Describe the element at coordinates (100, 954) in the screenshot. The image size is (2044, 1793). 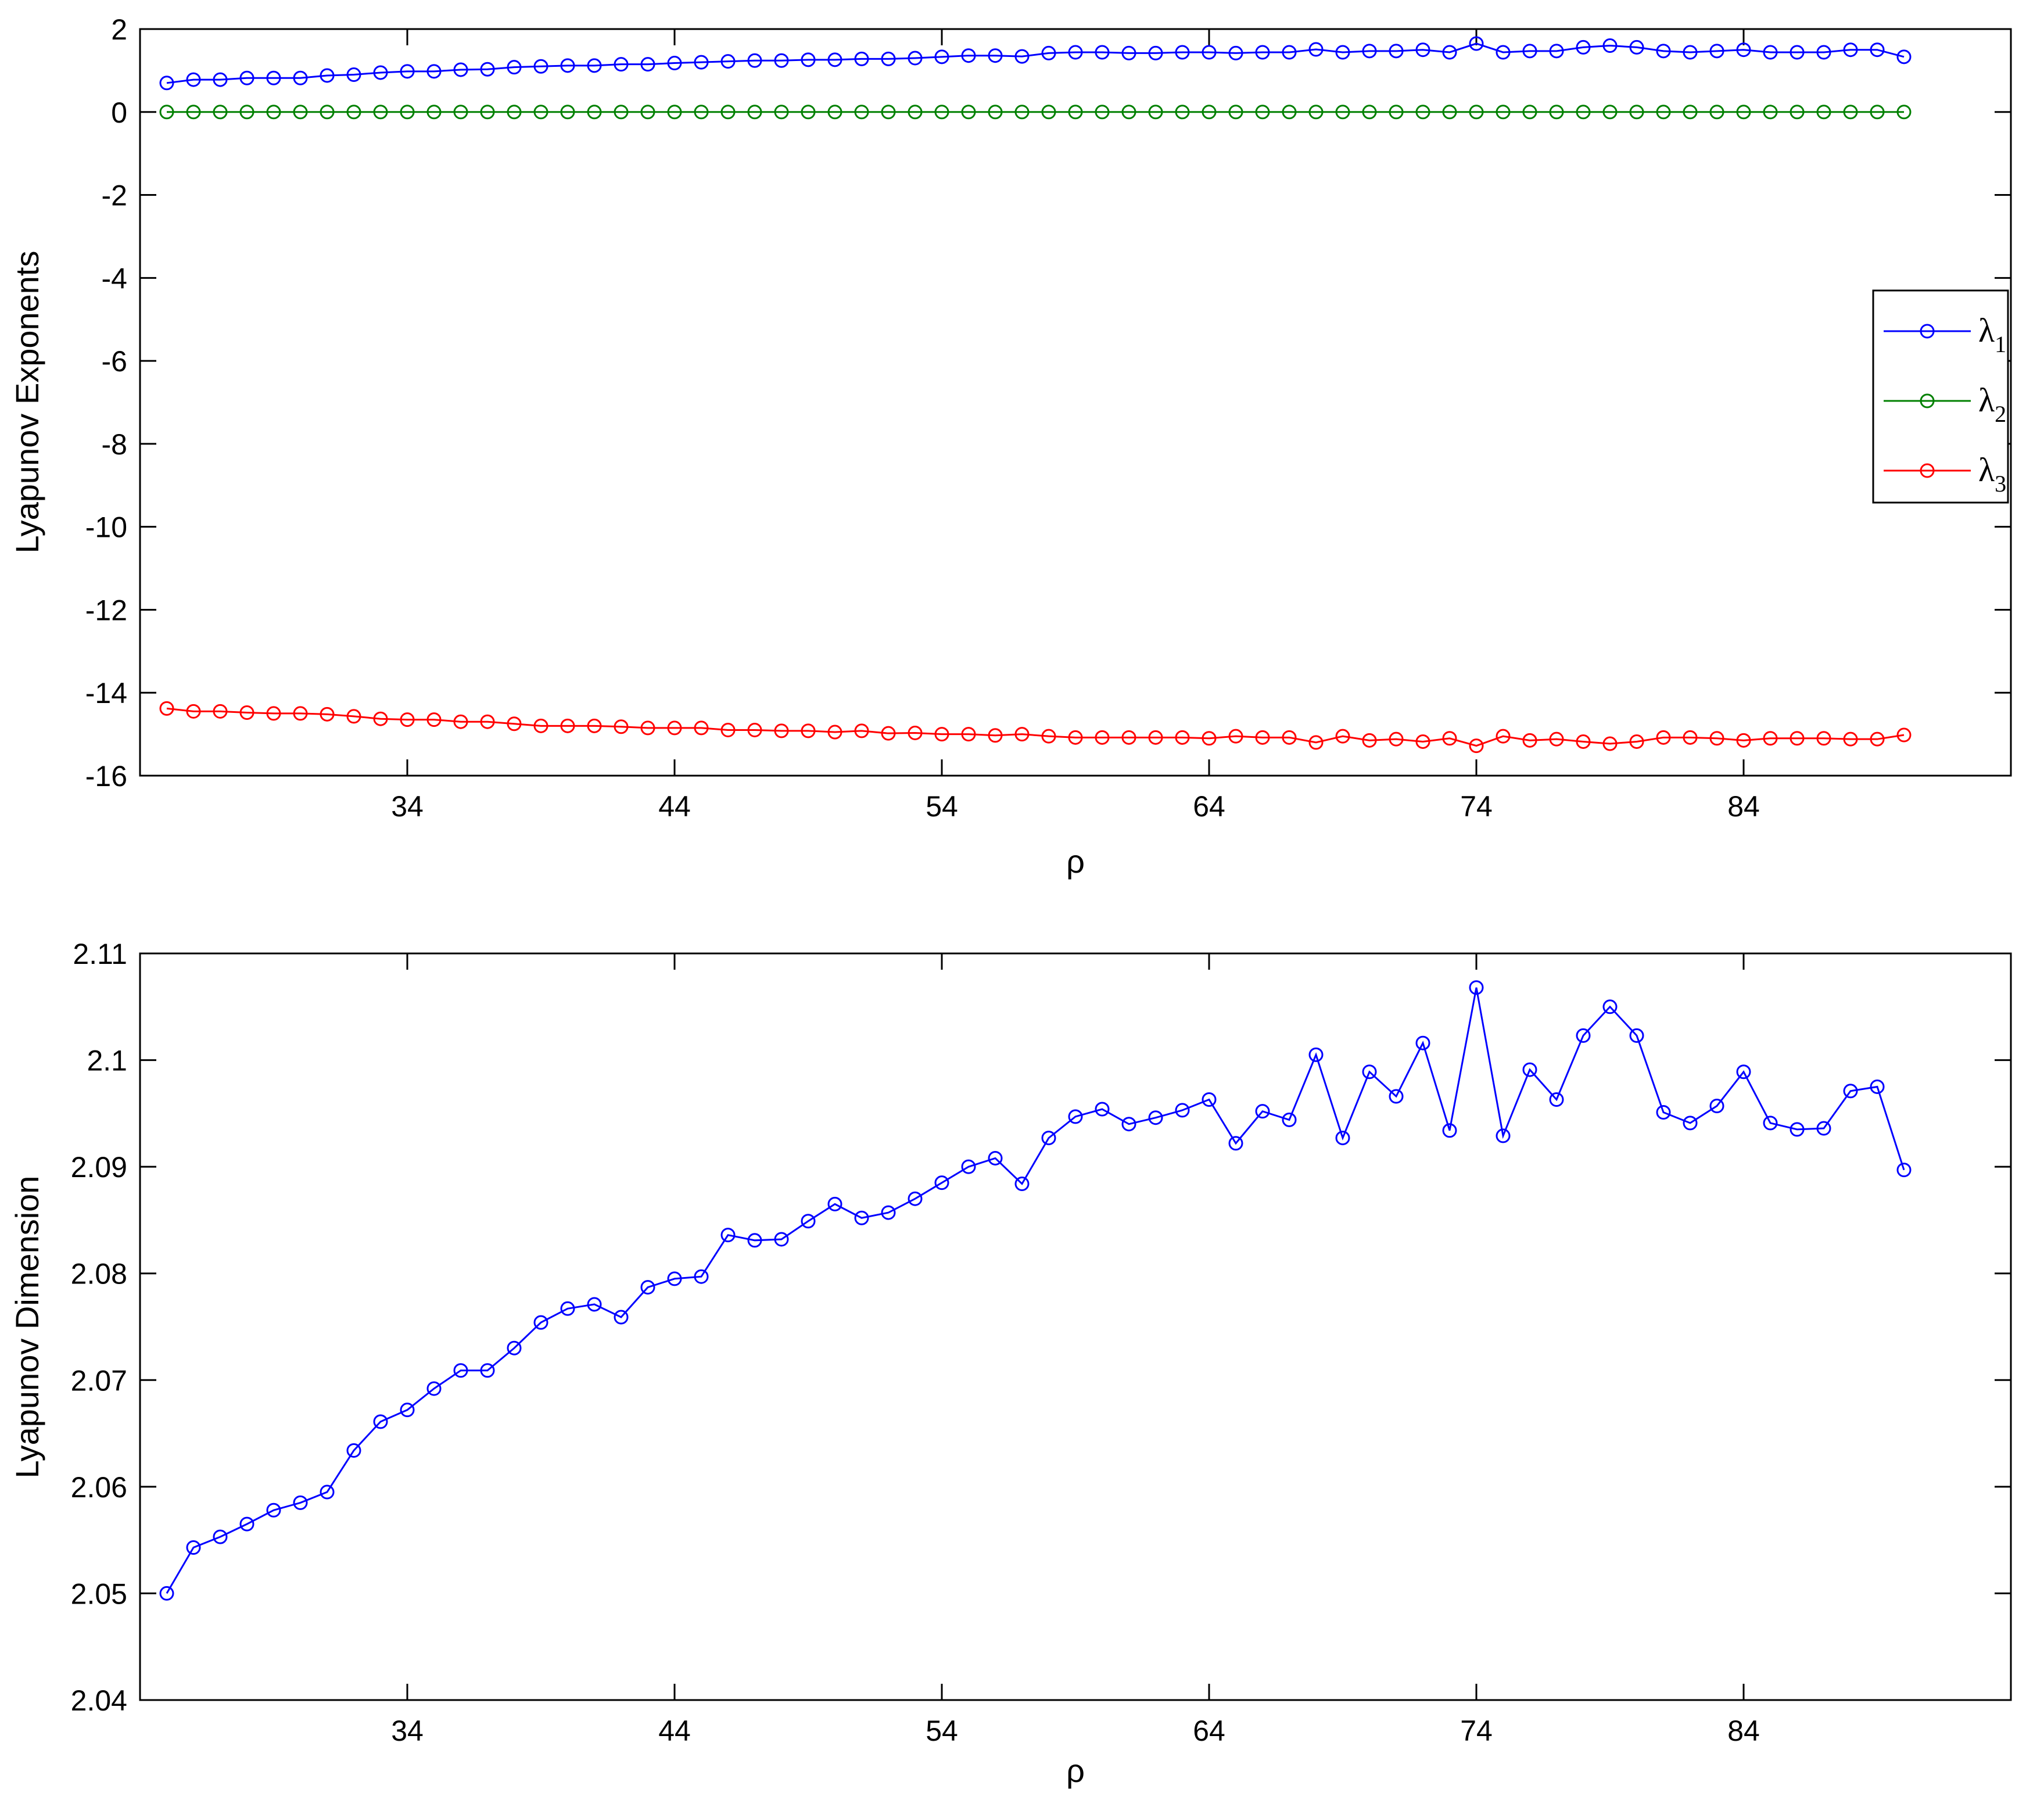
I see `y-tick-label: 2.11` at that location.